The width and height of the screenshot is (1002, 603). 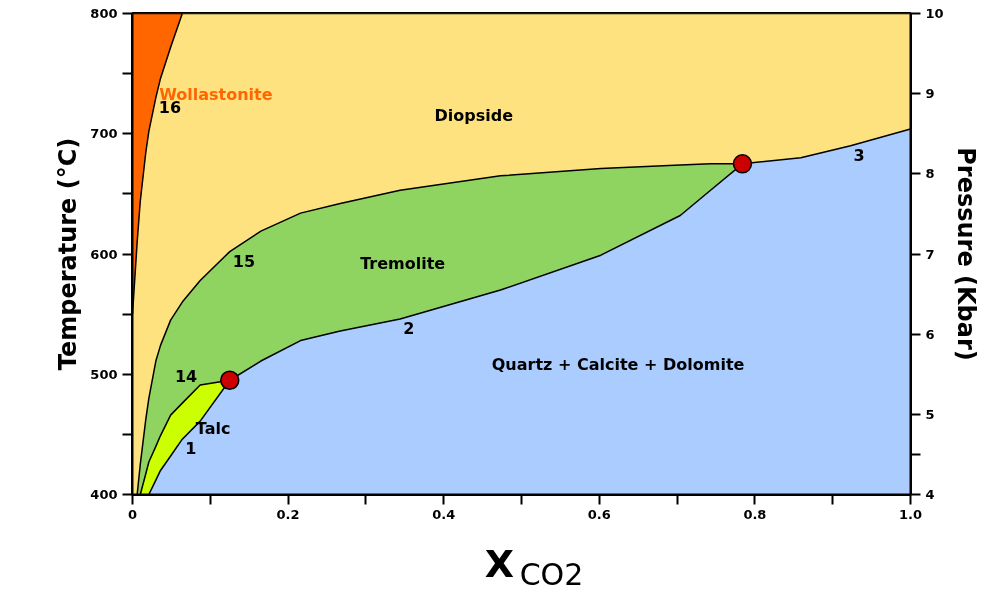 What do you see at coordinates (191, 449) in the screenshot?
I see `annotation: 1` at bounding box center [191, 449].